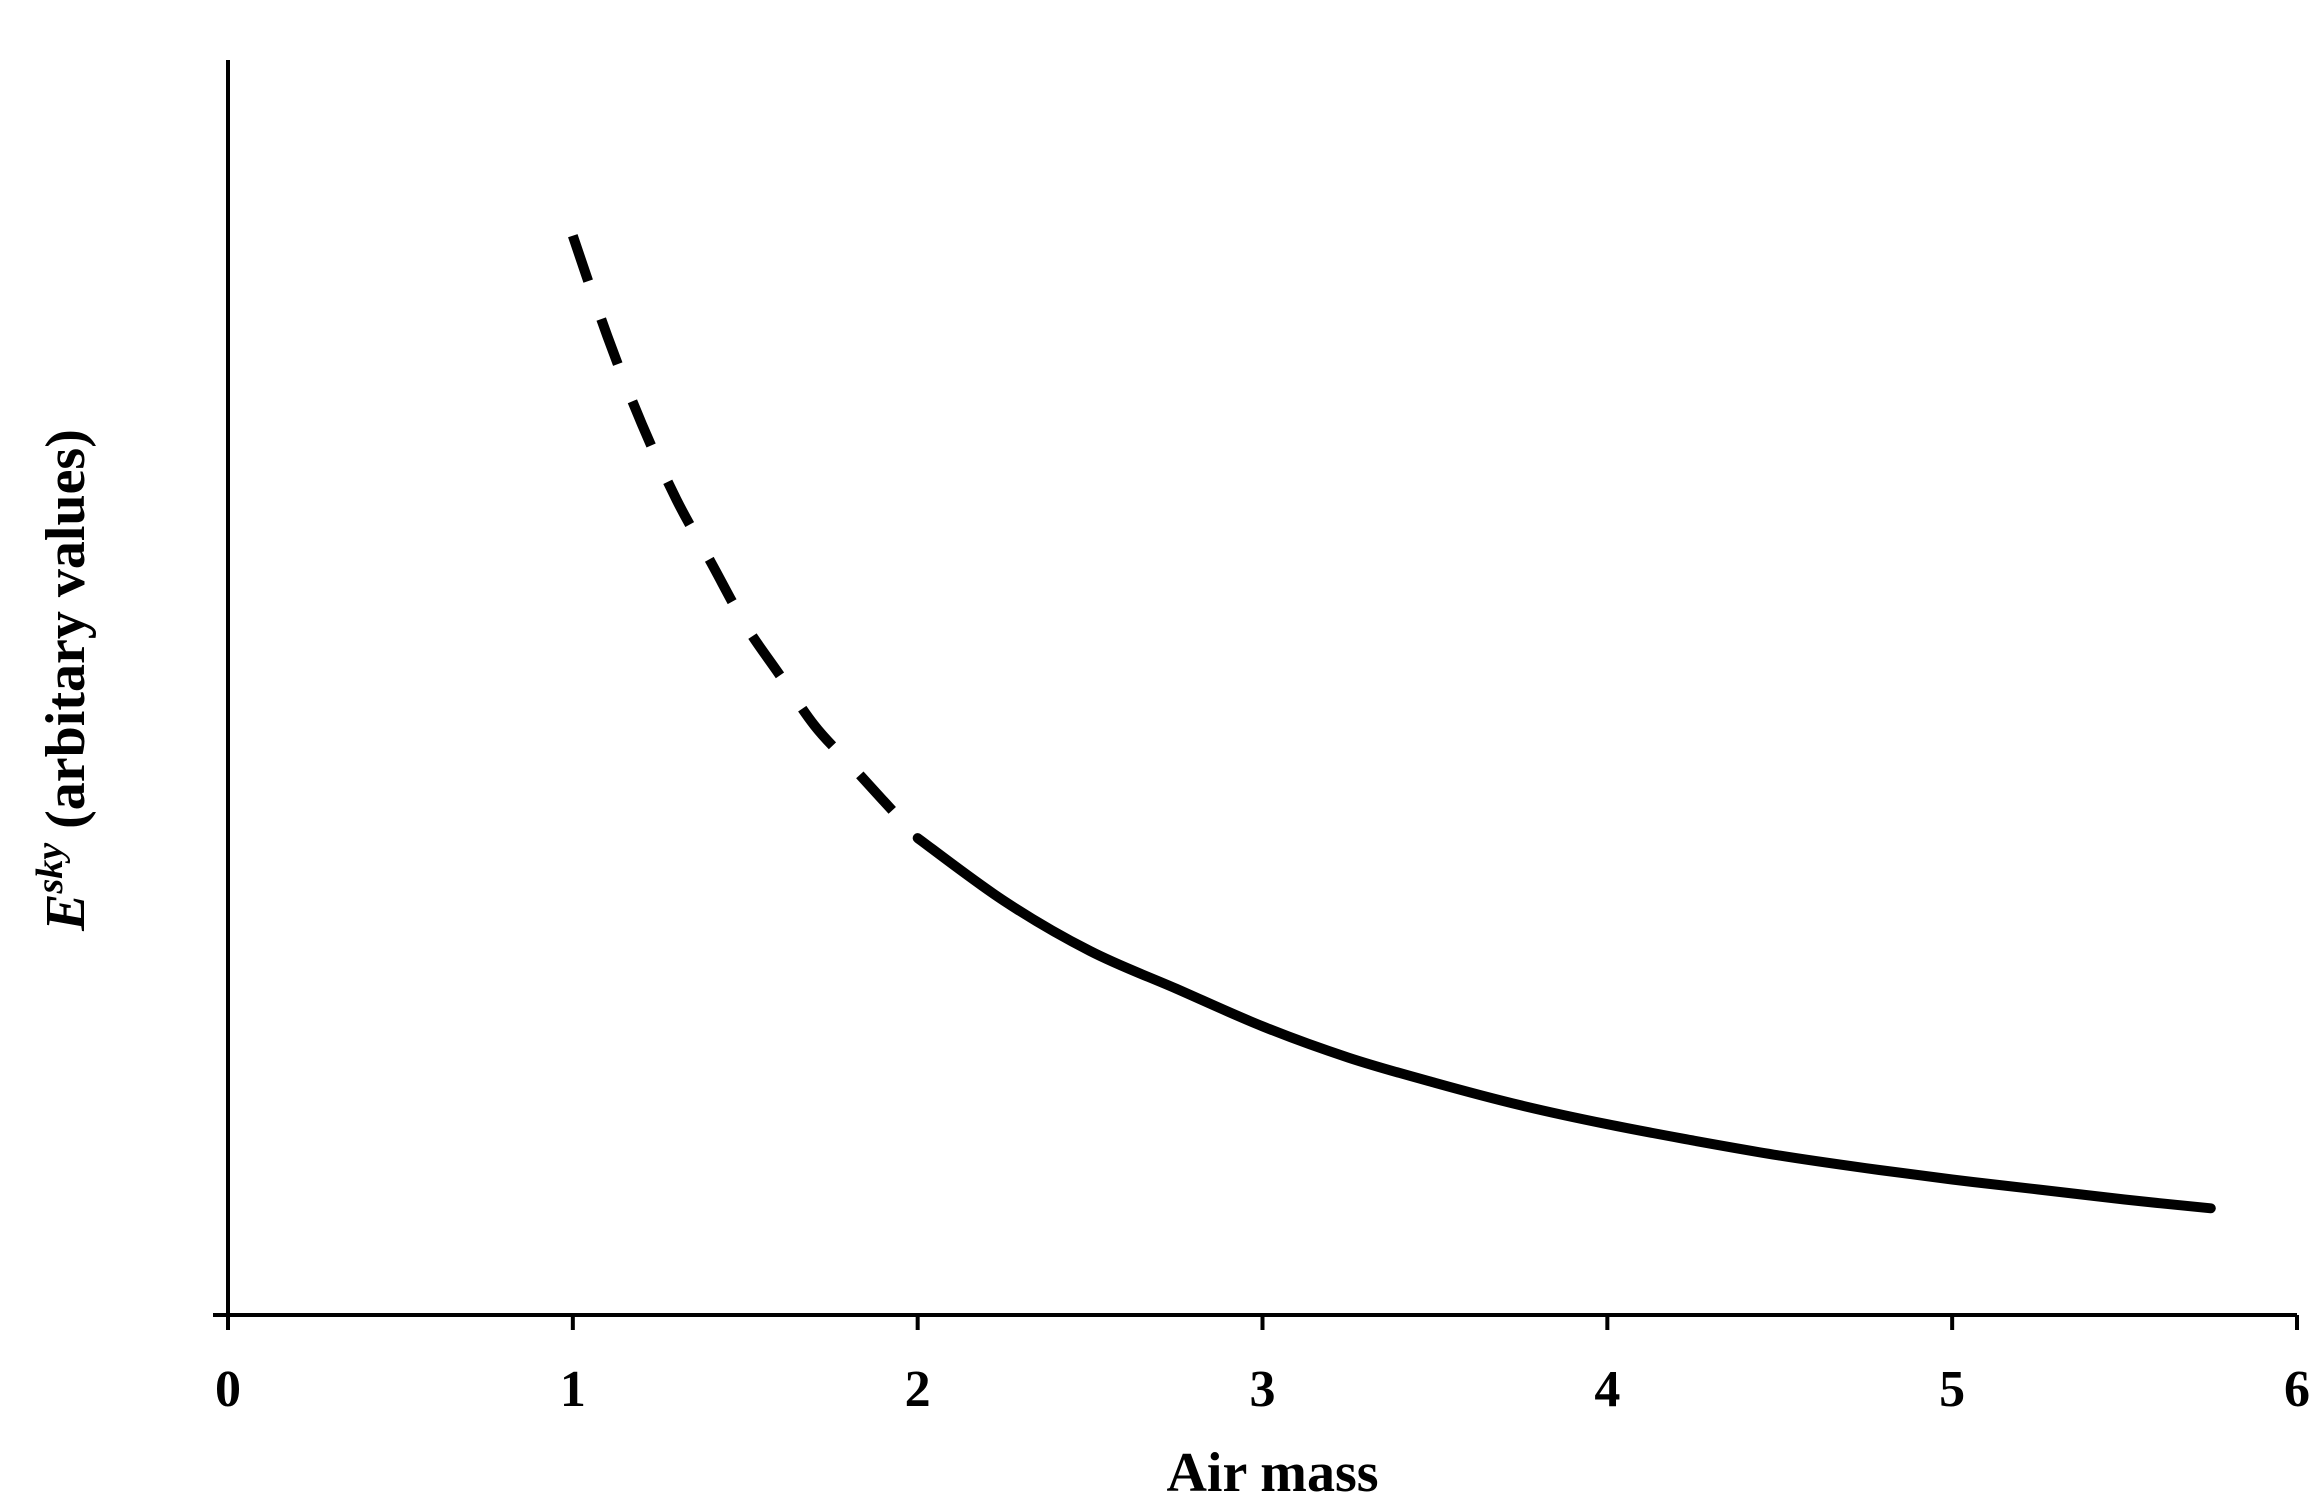 This screenshot has height=1511, width=2321. I want to click on solid-series-line, so click(1564, 1023).